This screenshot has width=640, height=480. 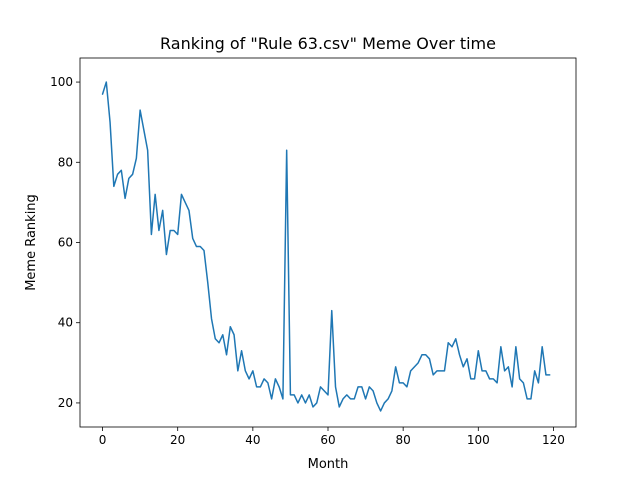 What do you see at coordinates (252, 440) in the screenshot?
I see `x-tick-label: 40` at bounding box center [252, 440].